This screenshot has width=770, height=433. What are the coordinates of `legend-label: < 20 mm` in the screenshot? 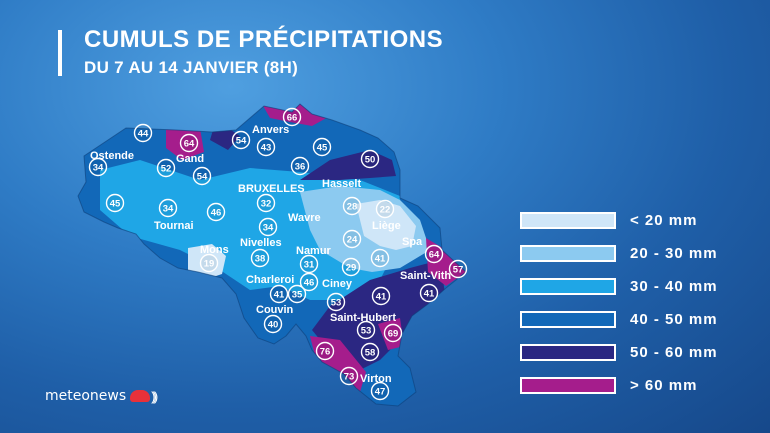 It's located at (664, 220).